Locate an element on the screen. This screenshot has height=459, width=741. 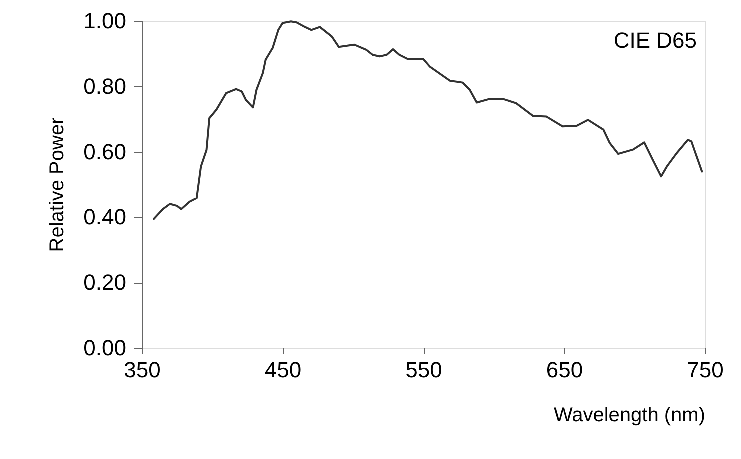
y-tick-label: 1.00 is located at coordinates (105, 21).